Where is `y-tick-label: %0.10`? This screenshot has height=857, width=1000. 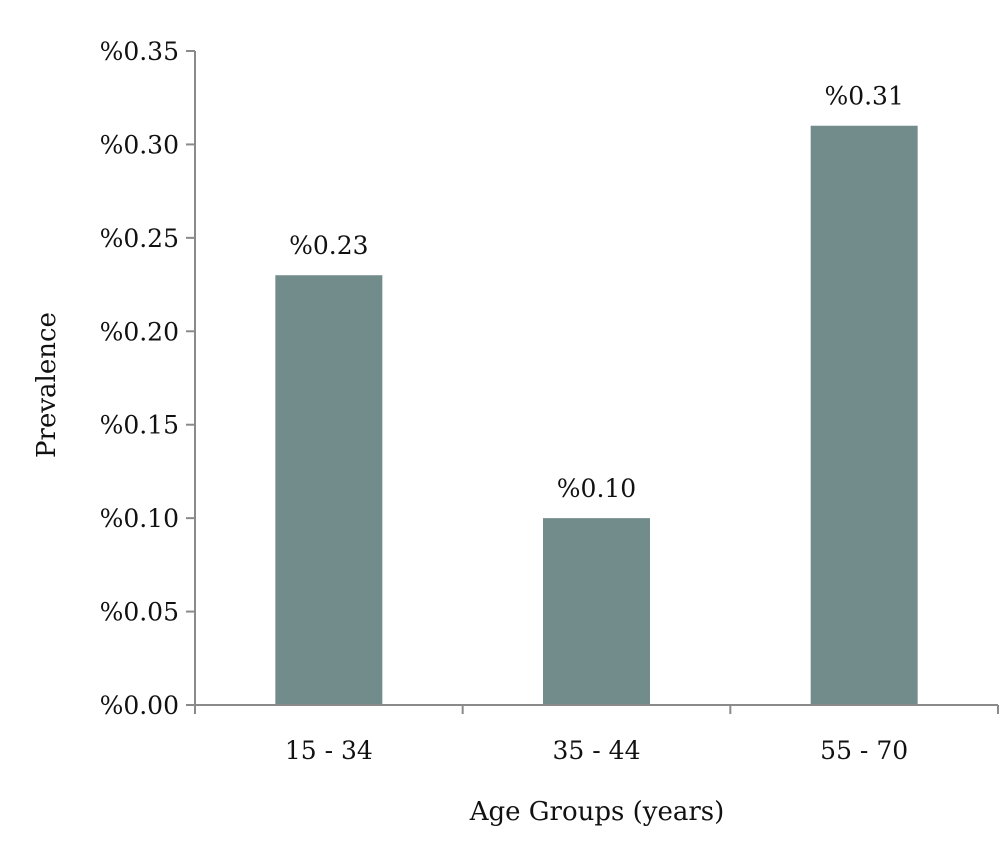 y-tick-label: %0.10 is located at coordinates (139, 518).